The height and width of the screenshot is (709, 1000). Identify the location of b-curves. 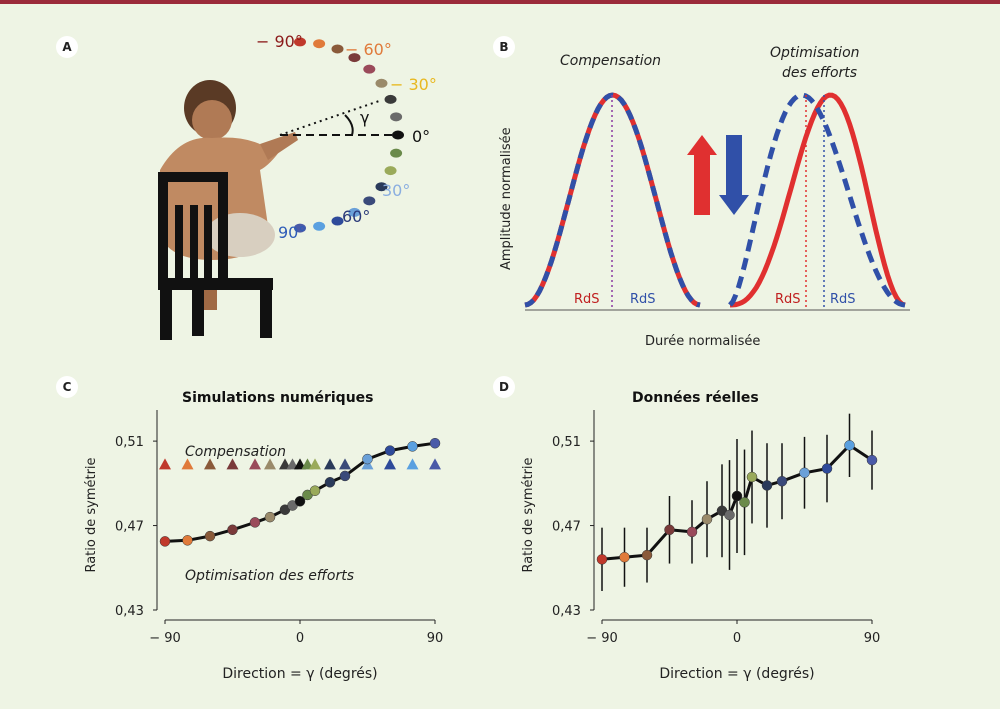
(715, 201).